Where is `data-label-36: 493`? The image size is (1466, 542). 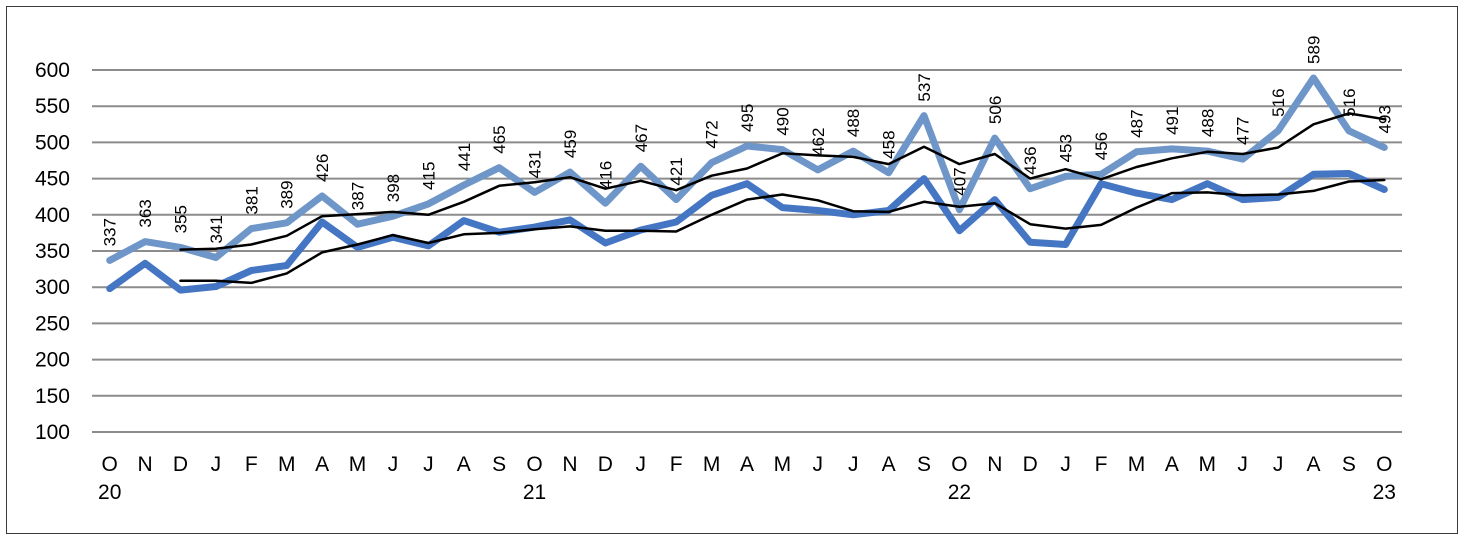
data-label-36: 493 is located at coordinates (1384, 119).